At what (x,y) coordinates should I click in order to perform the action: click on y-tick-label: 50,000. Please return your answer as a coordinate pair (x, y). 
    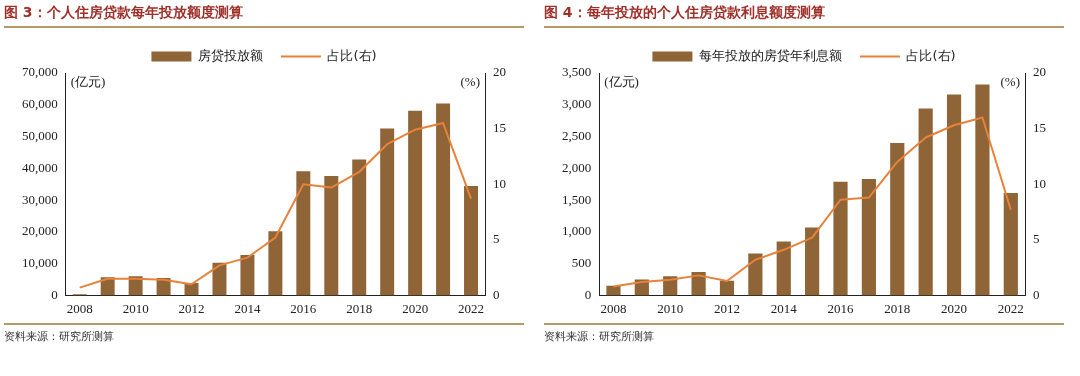
    Looking at the image, I should click on (40, 135).